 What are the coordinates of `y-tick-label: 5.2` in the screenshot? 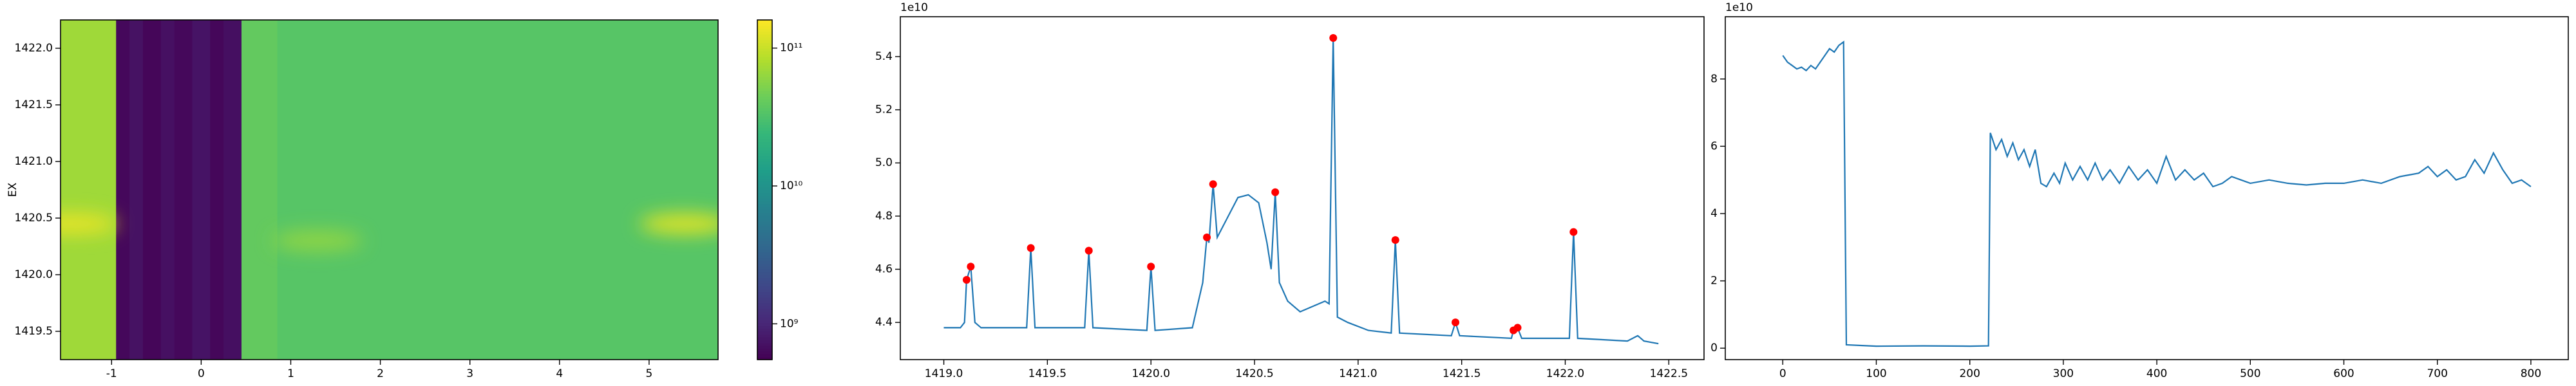 It's located at (884, 110).